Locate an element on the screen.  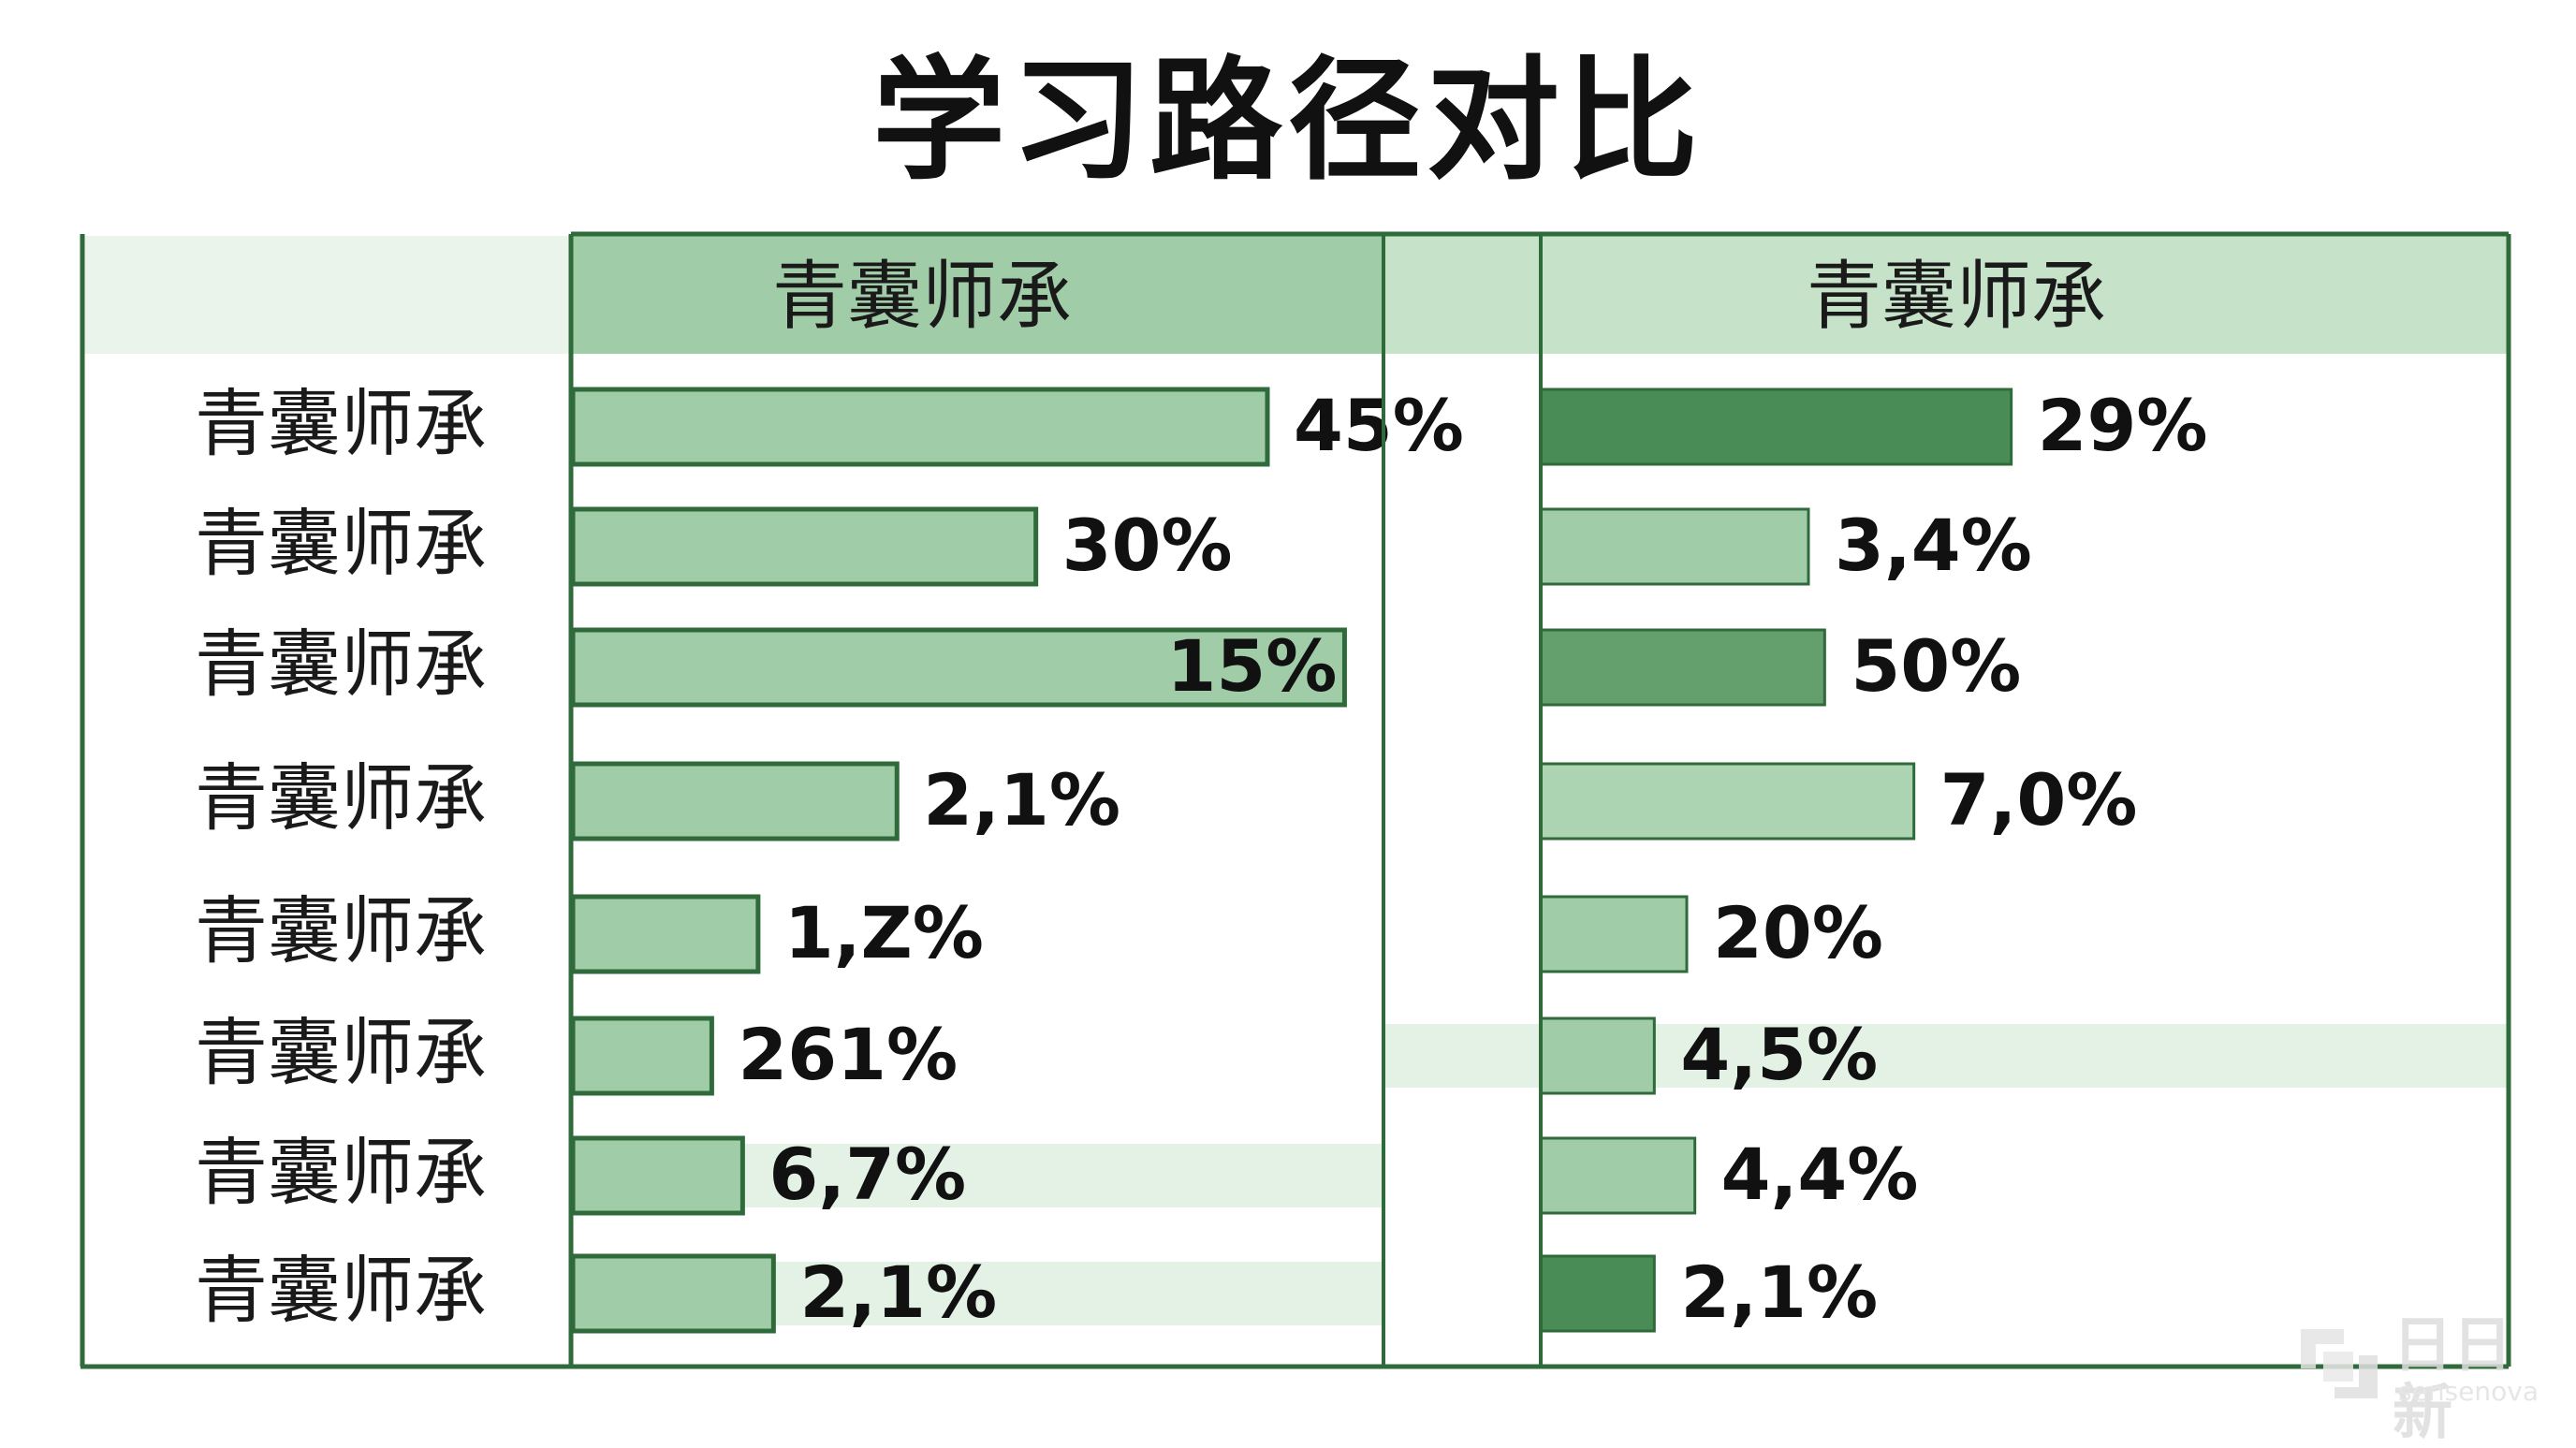
bar-value-label: 1,Z% is located at coordinates (884, 933).